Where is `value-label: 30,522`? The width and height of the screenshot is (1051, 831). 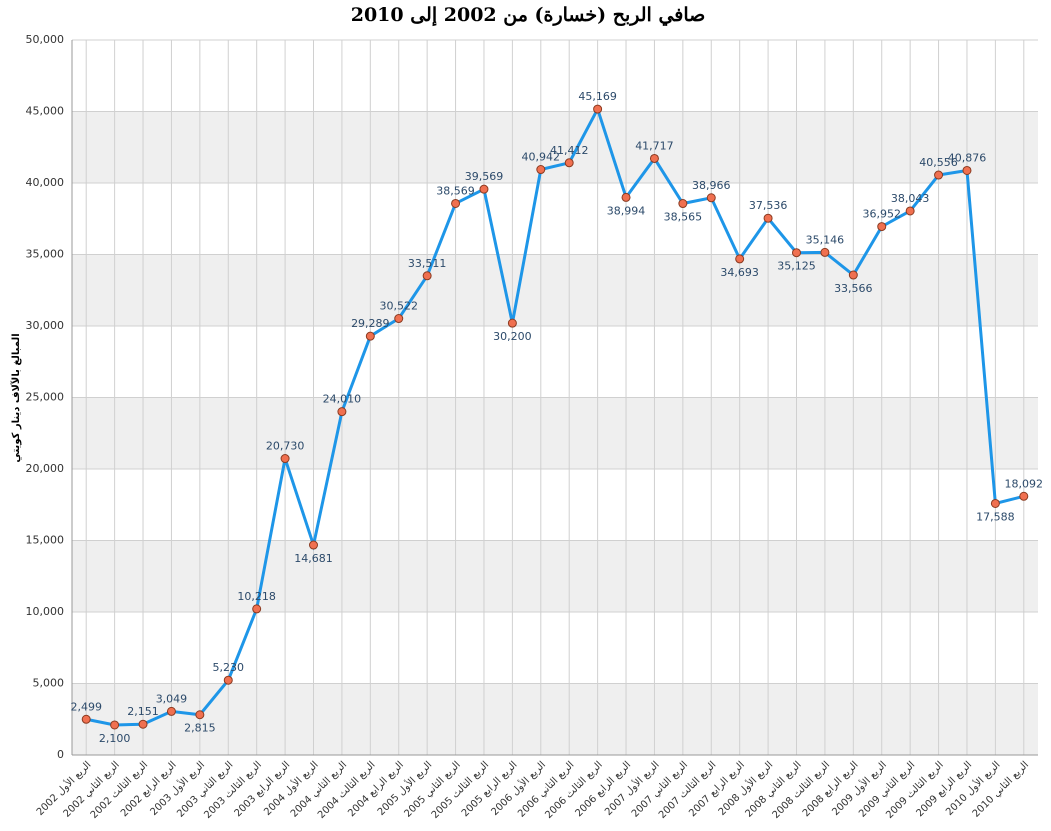 value-label: 30,522 is located at coordinates (398, 306).